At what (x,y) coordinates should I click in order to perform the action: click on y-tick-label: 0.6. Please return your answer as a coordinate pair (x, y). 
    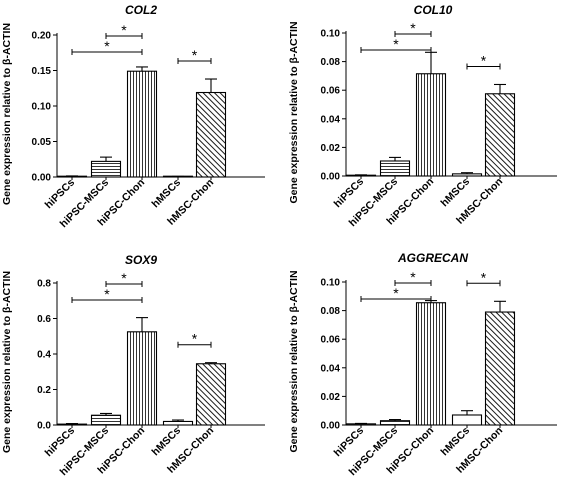
    Looking at the image, I should click on (44, 319).